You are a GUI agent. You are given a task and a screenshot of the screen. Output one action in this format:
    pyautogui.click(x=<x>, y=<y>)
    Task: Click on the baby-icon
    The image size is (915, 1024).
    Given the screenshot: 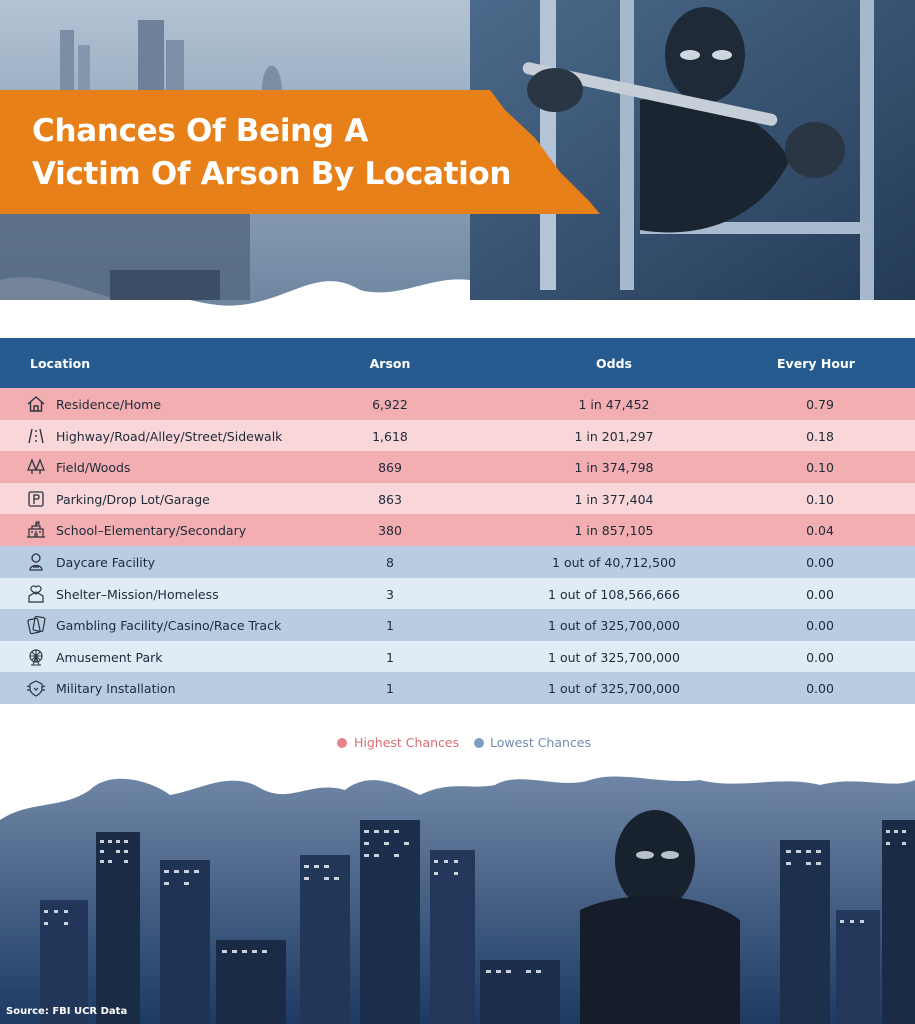 What is the action you would take?
    pyautogui.click(x=36, y=562)
    